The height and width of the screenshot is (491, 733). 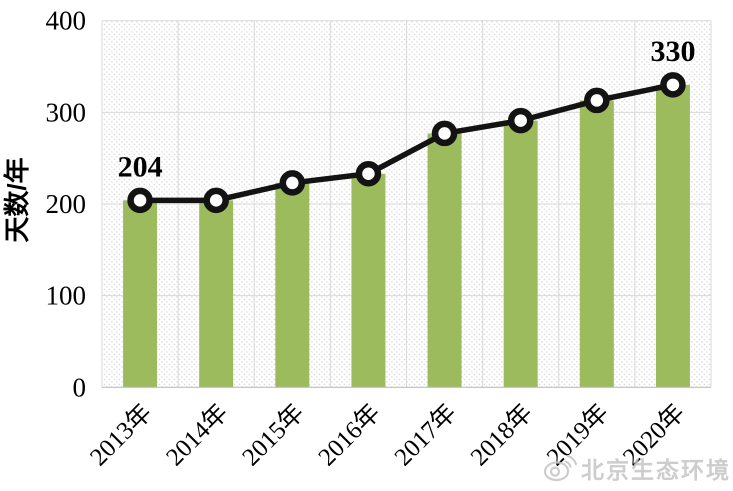 I want to click on data-label-2020年: 330, so click(x=672, y=51).